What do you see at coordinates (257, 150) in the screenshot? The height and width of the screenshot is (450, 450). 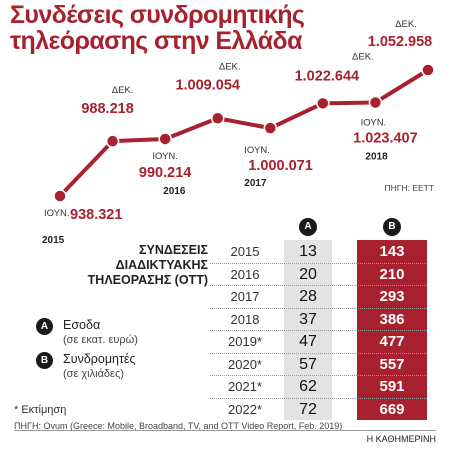 I see `month-label-4: ΙΟΥΝ.` at bounding box center [257, 150].